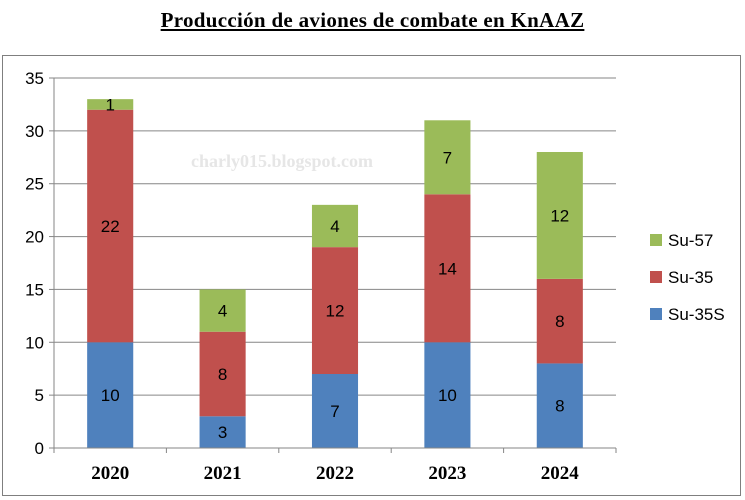 This screenshot has width=745, height=500. I want to click on y-tick-label: 20, so click(34, 237).